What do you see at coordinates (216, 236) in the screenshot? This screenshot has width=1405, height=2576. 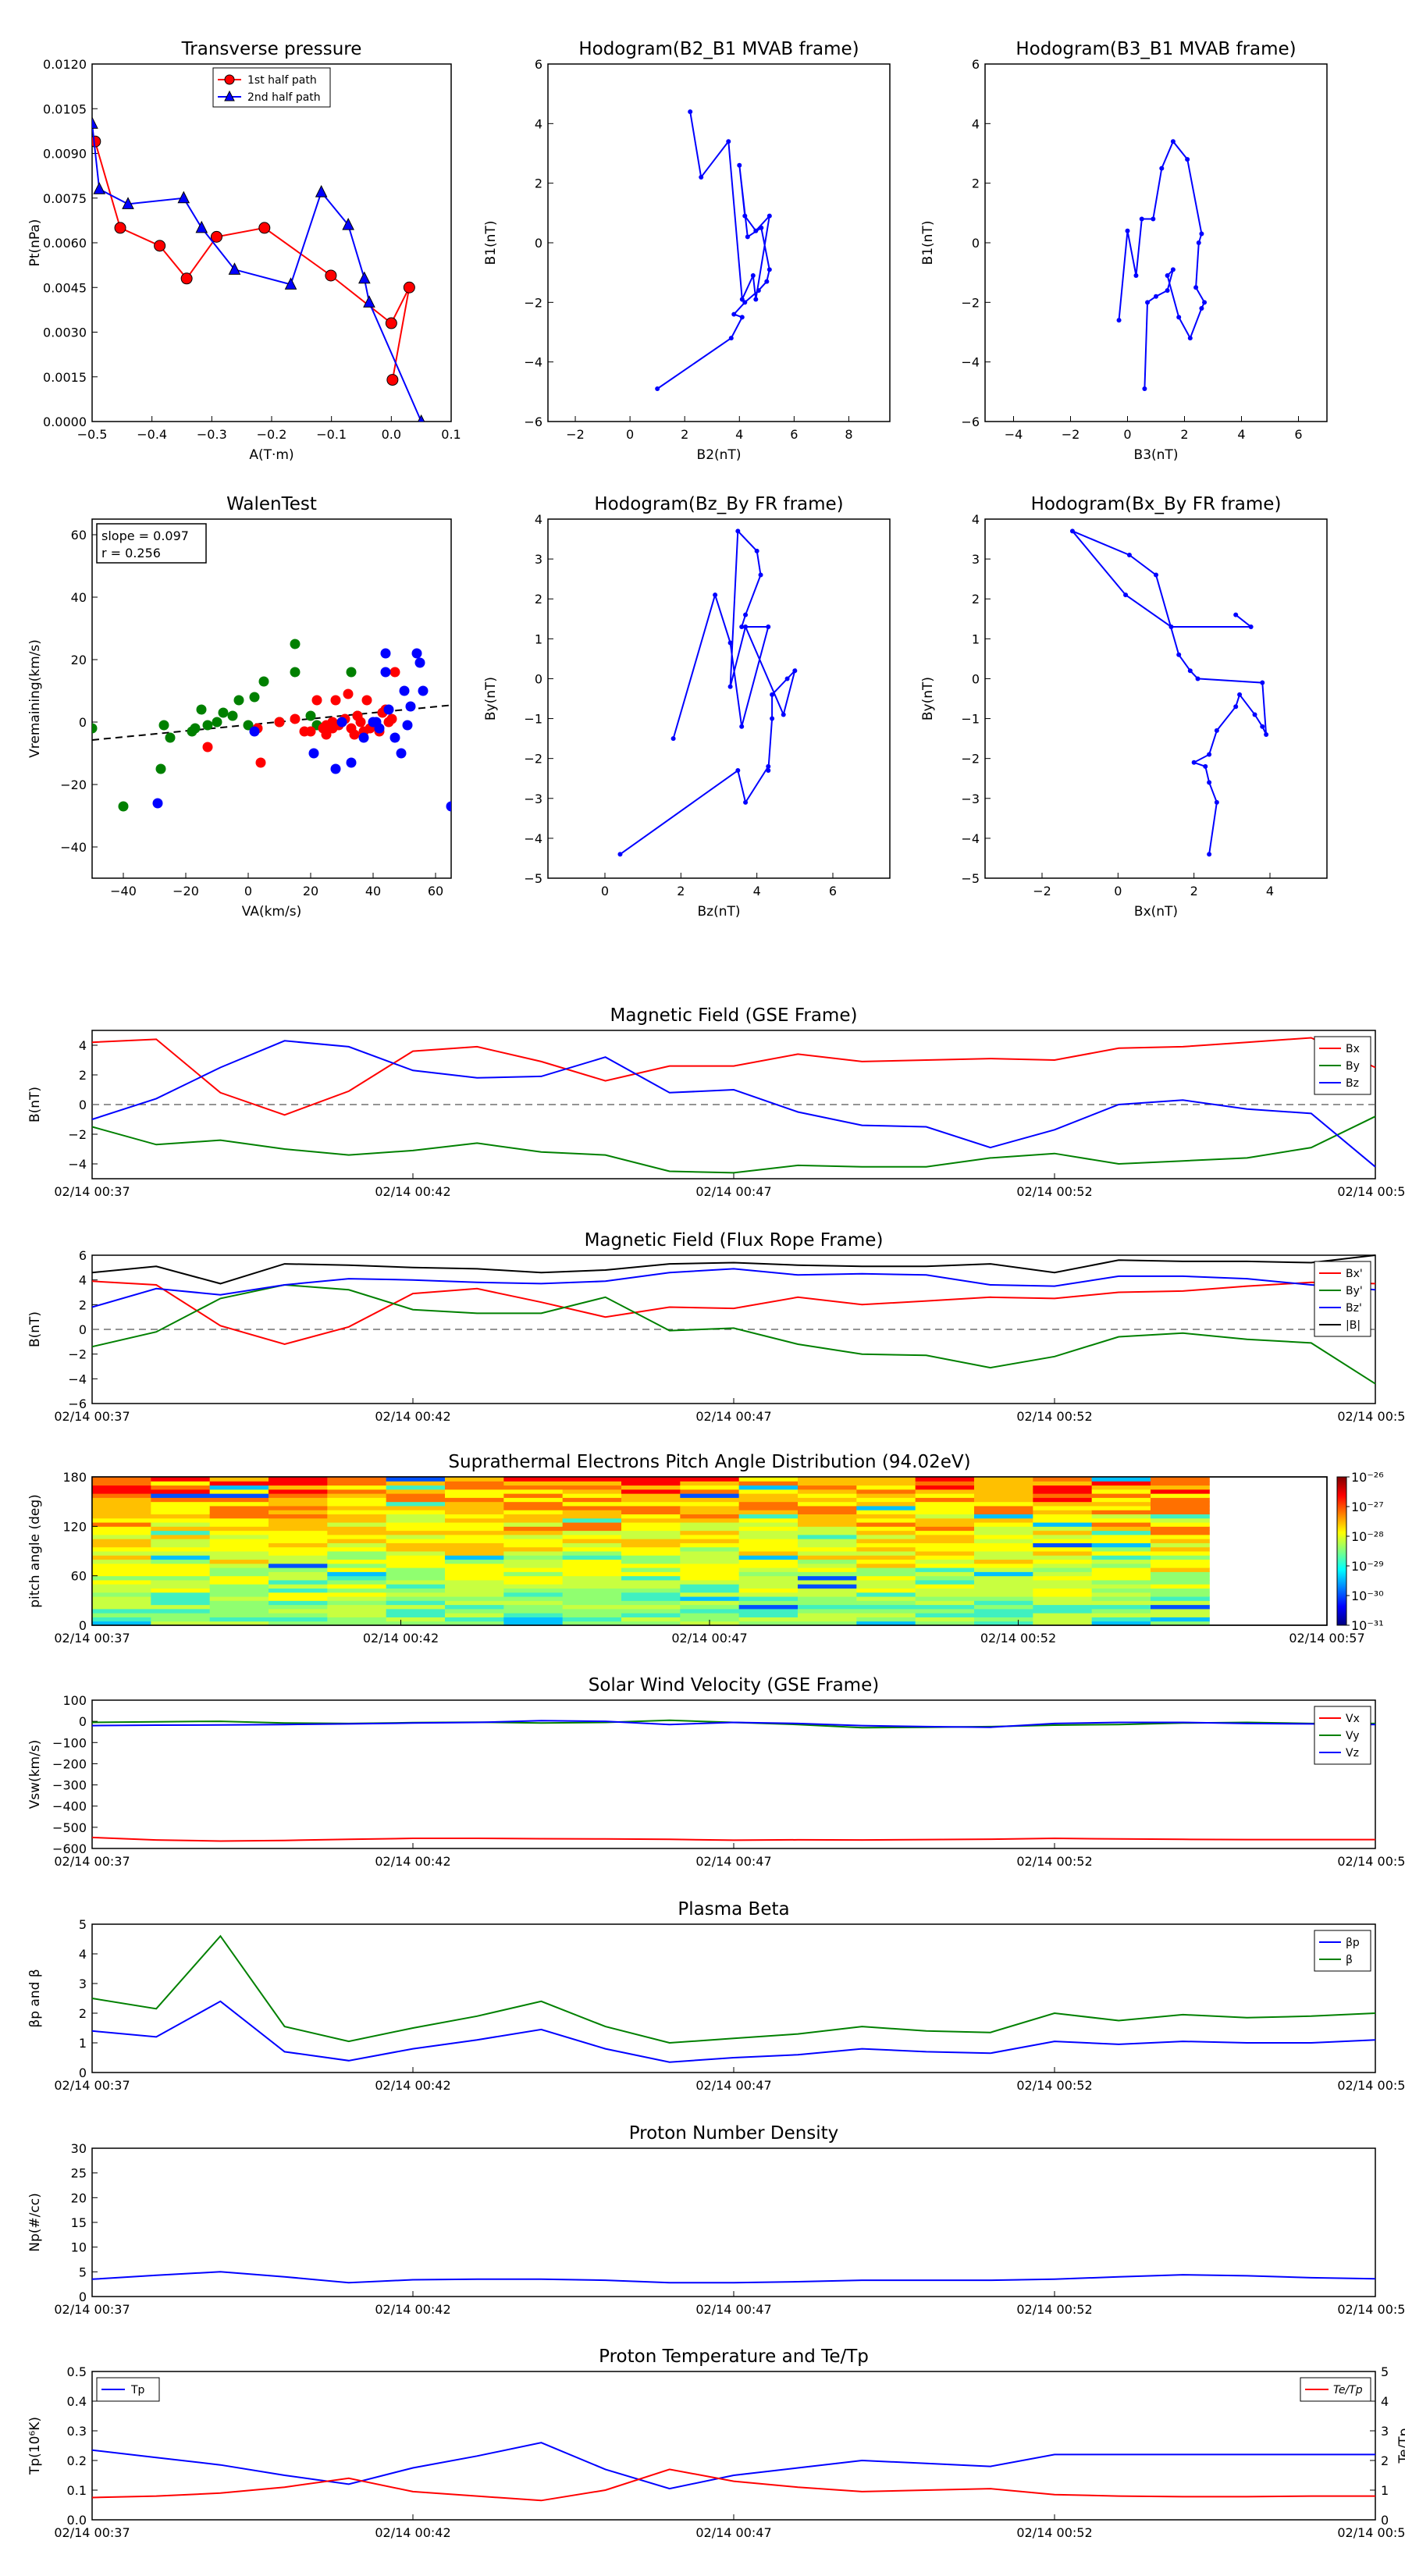 I see `data-point-circle` at bounding box center [216, 236].